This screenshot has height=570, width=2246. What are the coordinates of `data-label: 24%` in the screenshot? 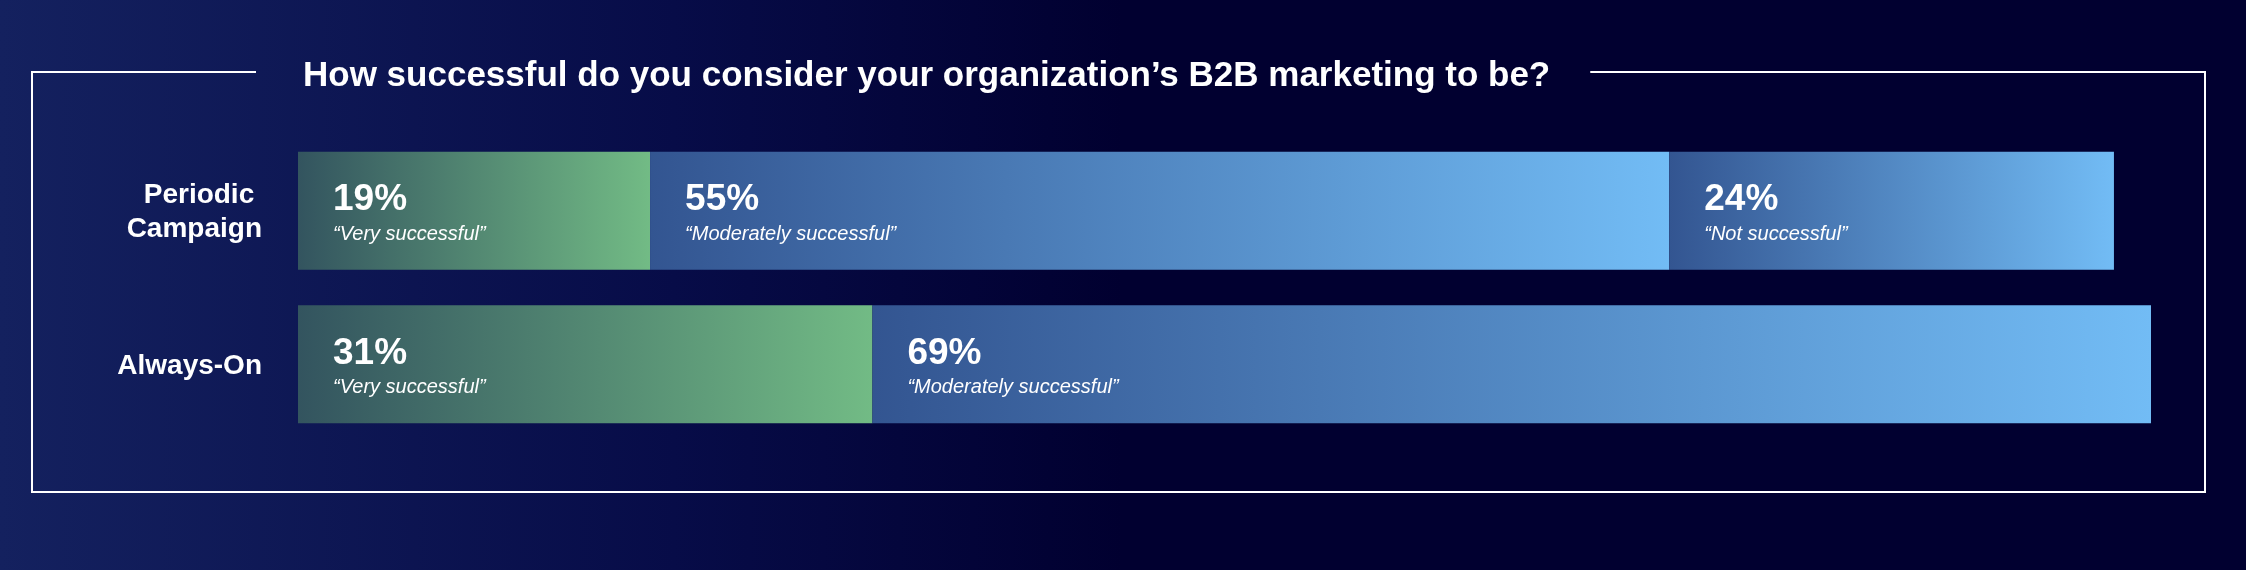 It's located at (1741, 198).